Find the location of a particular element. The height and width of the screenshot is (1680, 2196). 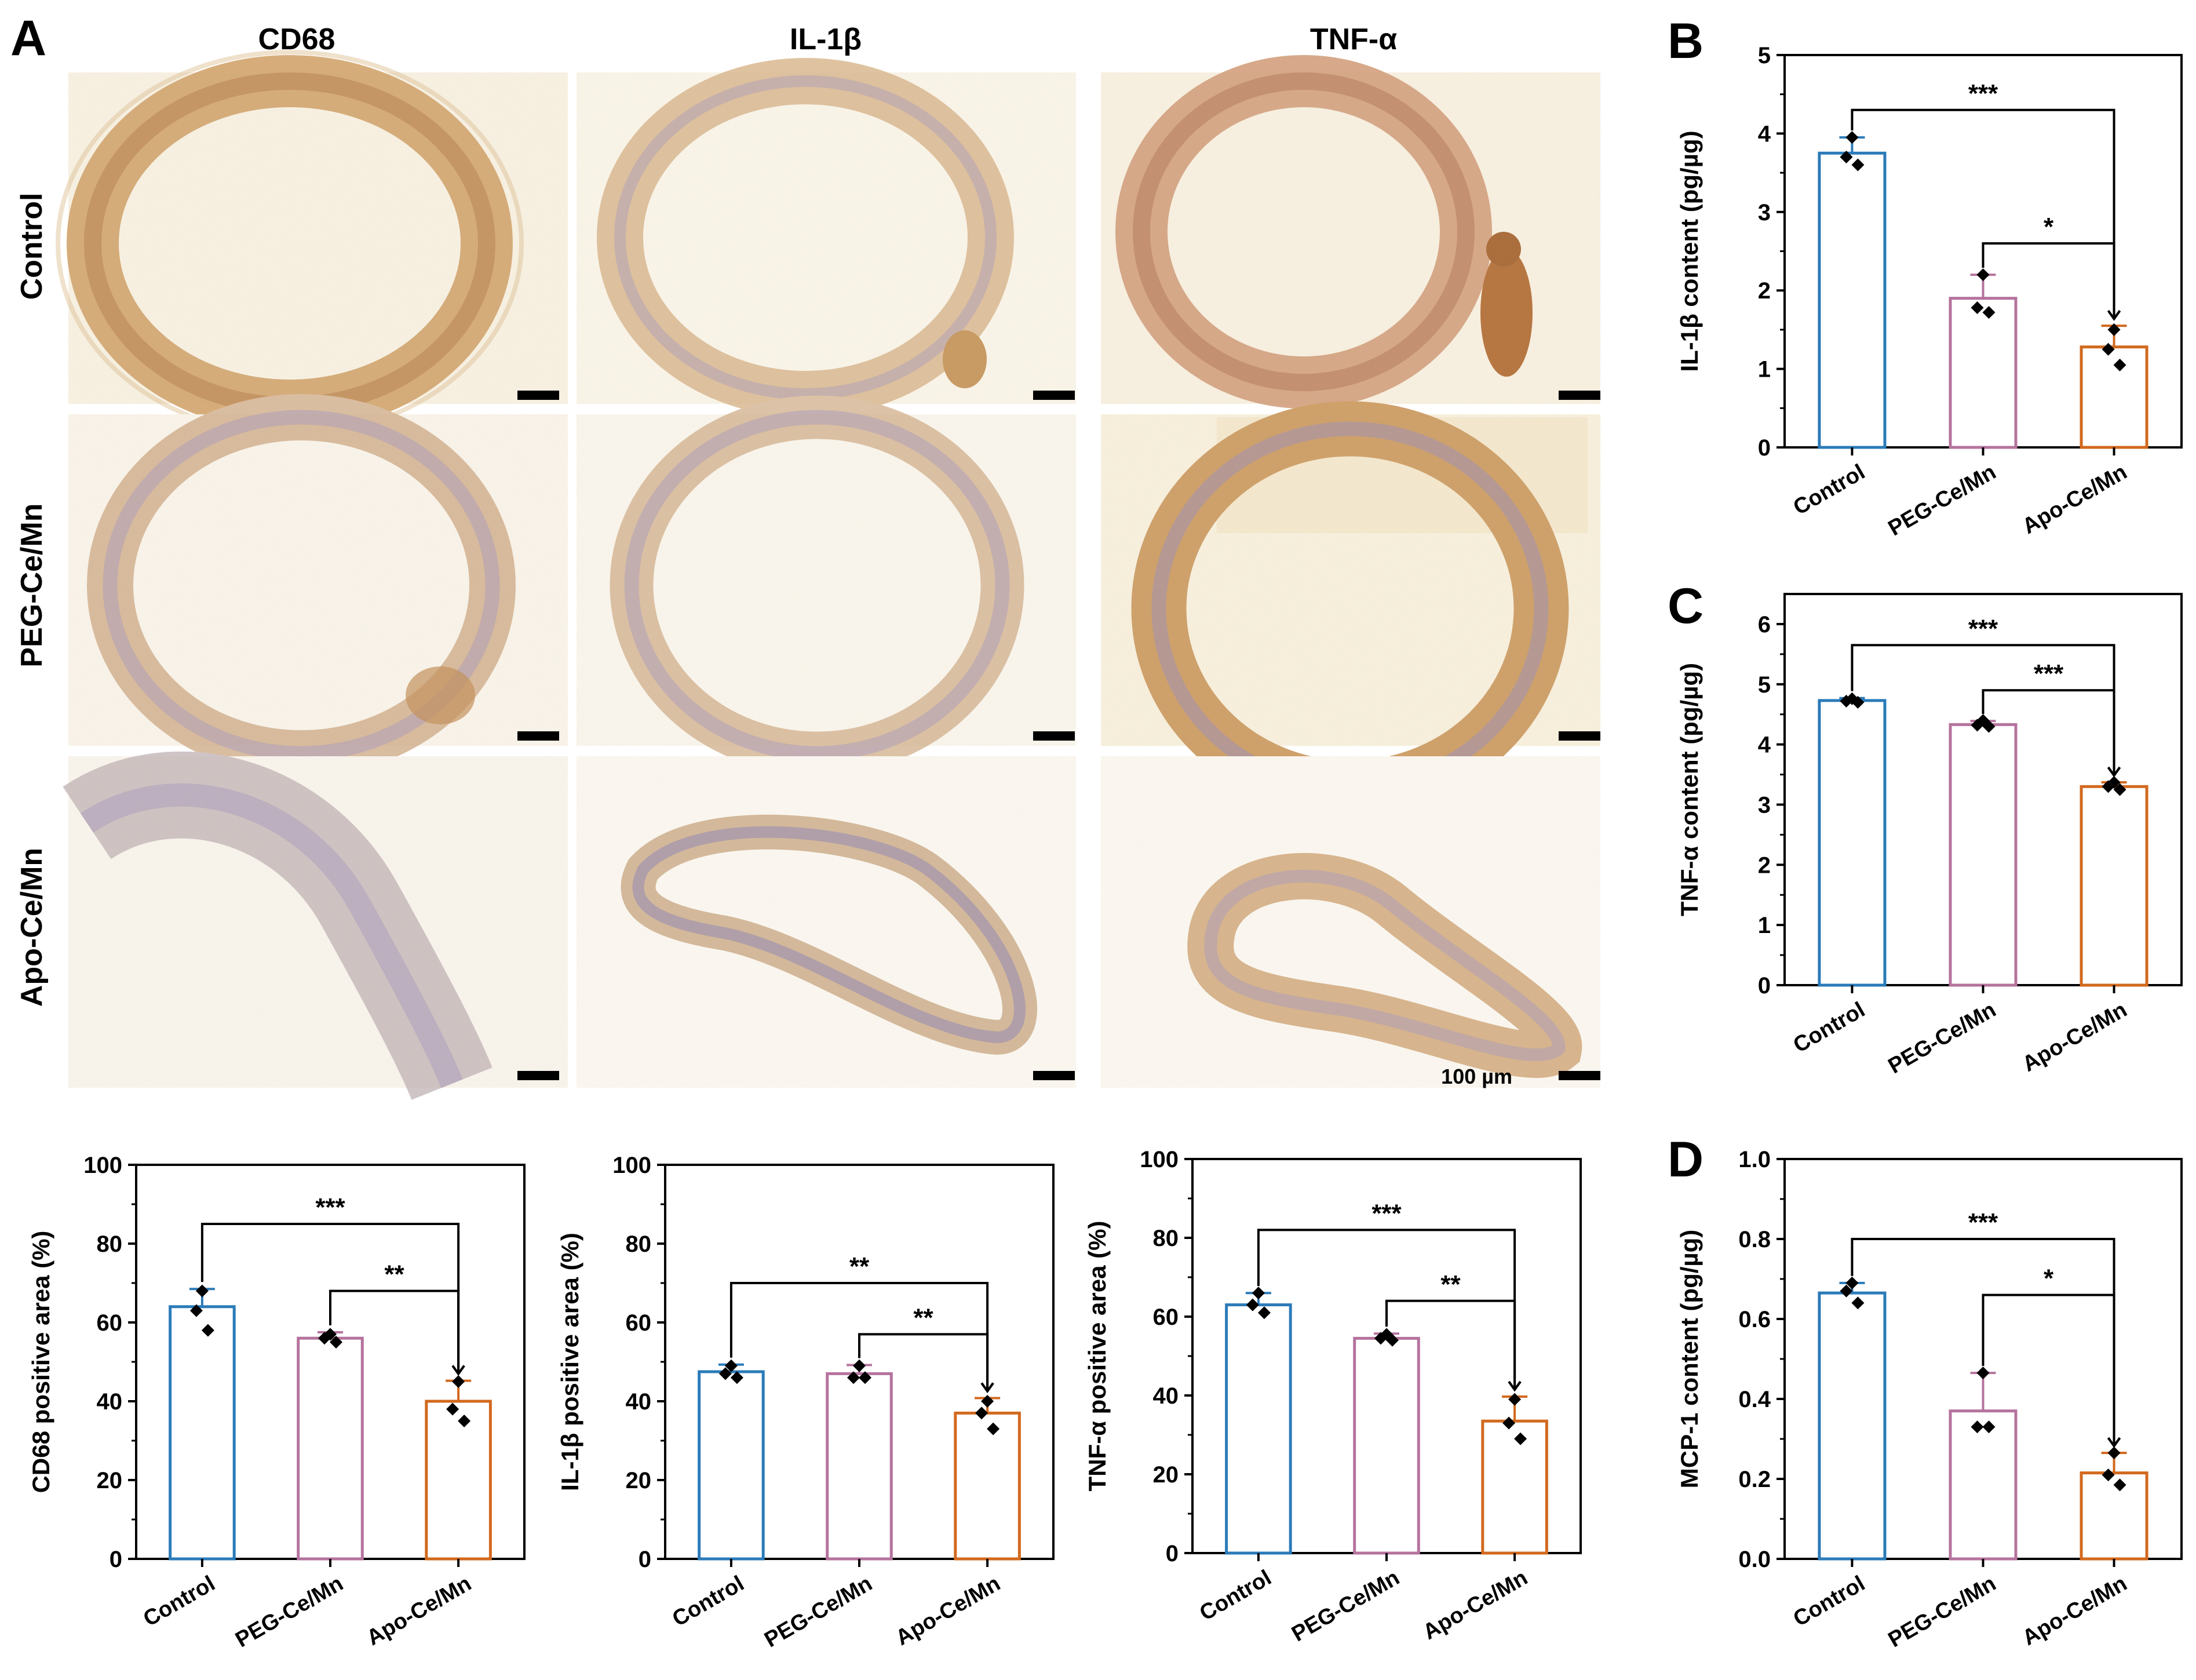

row-header-peg: PEG-Ce/Mn is located at coordinates (32, 585).